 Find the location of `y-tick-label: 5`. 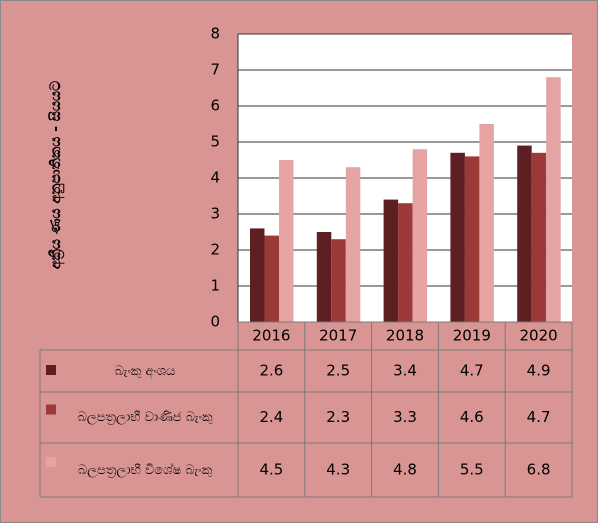

y-tick-label: 5 is located at coordinates (215, 142).